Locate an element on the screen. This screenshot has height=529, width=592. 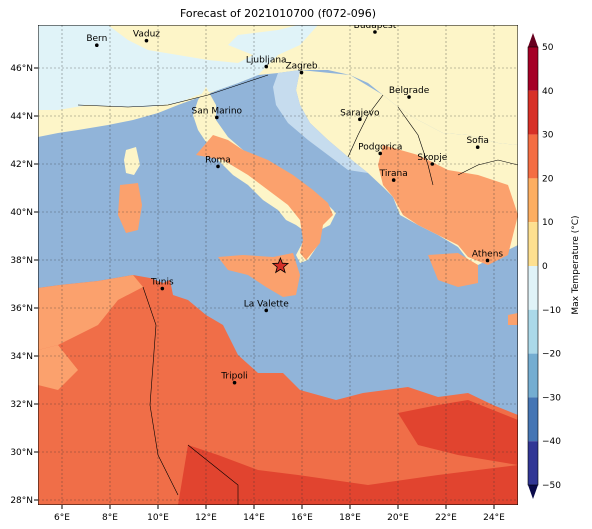
corsica-land is located at coordinates (132, 161).